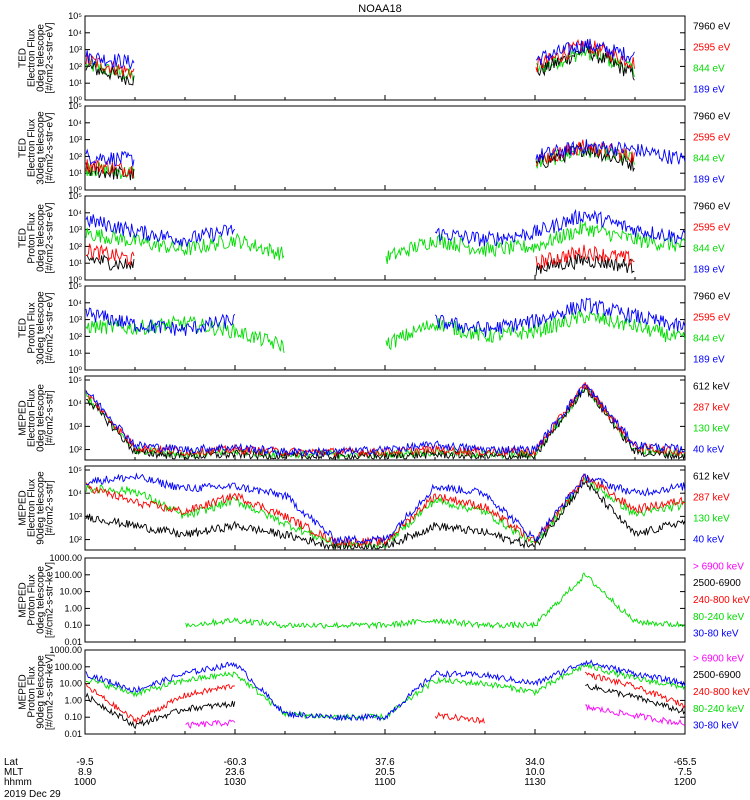  Describe the element at coordinates (435, 716) in the screenshot. I see `series-line-magenta` at that location.